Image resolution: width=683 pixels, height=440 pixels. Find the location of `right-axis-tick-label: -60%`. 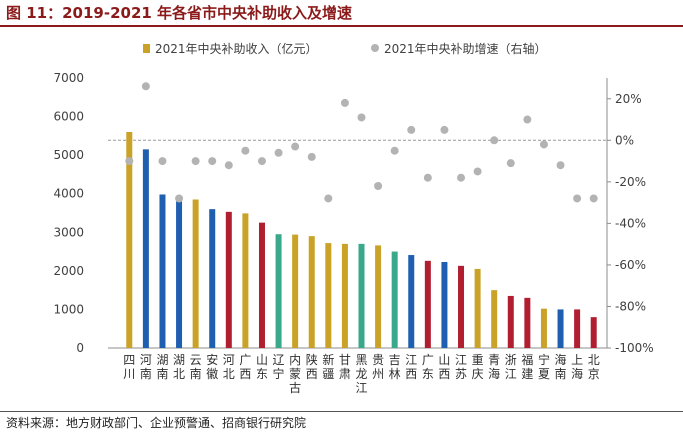

right-axis-tick-label: -60% is located at coordinates (630, 265).